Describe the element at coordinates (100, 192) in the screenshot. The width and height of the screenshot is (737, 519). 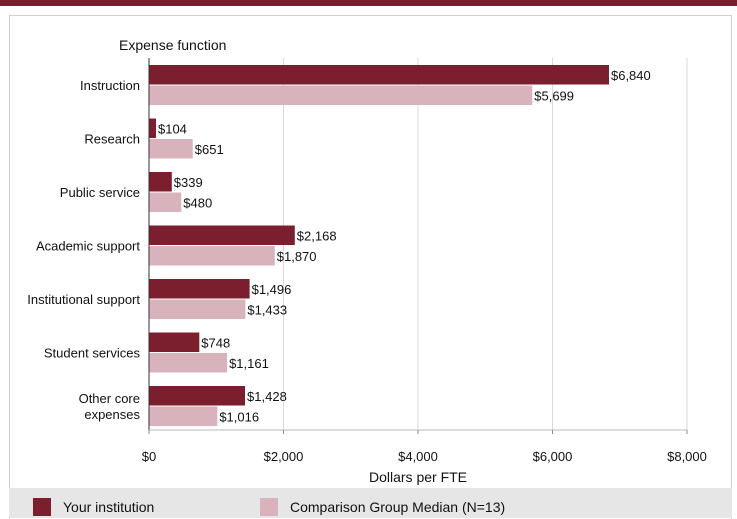
I see `category-label: Public service` at that location.